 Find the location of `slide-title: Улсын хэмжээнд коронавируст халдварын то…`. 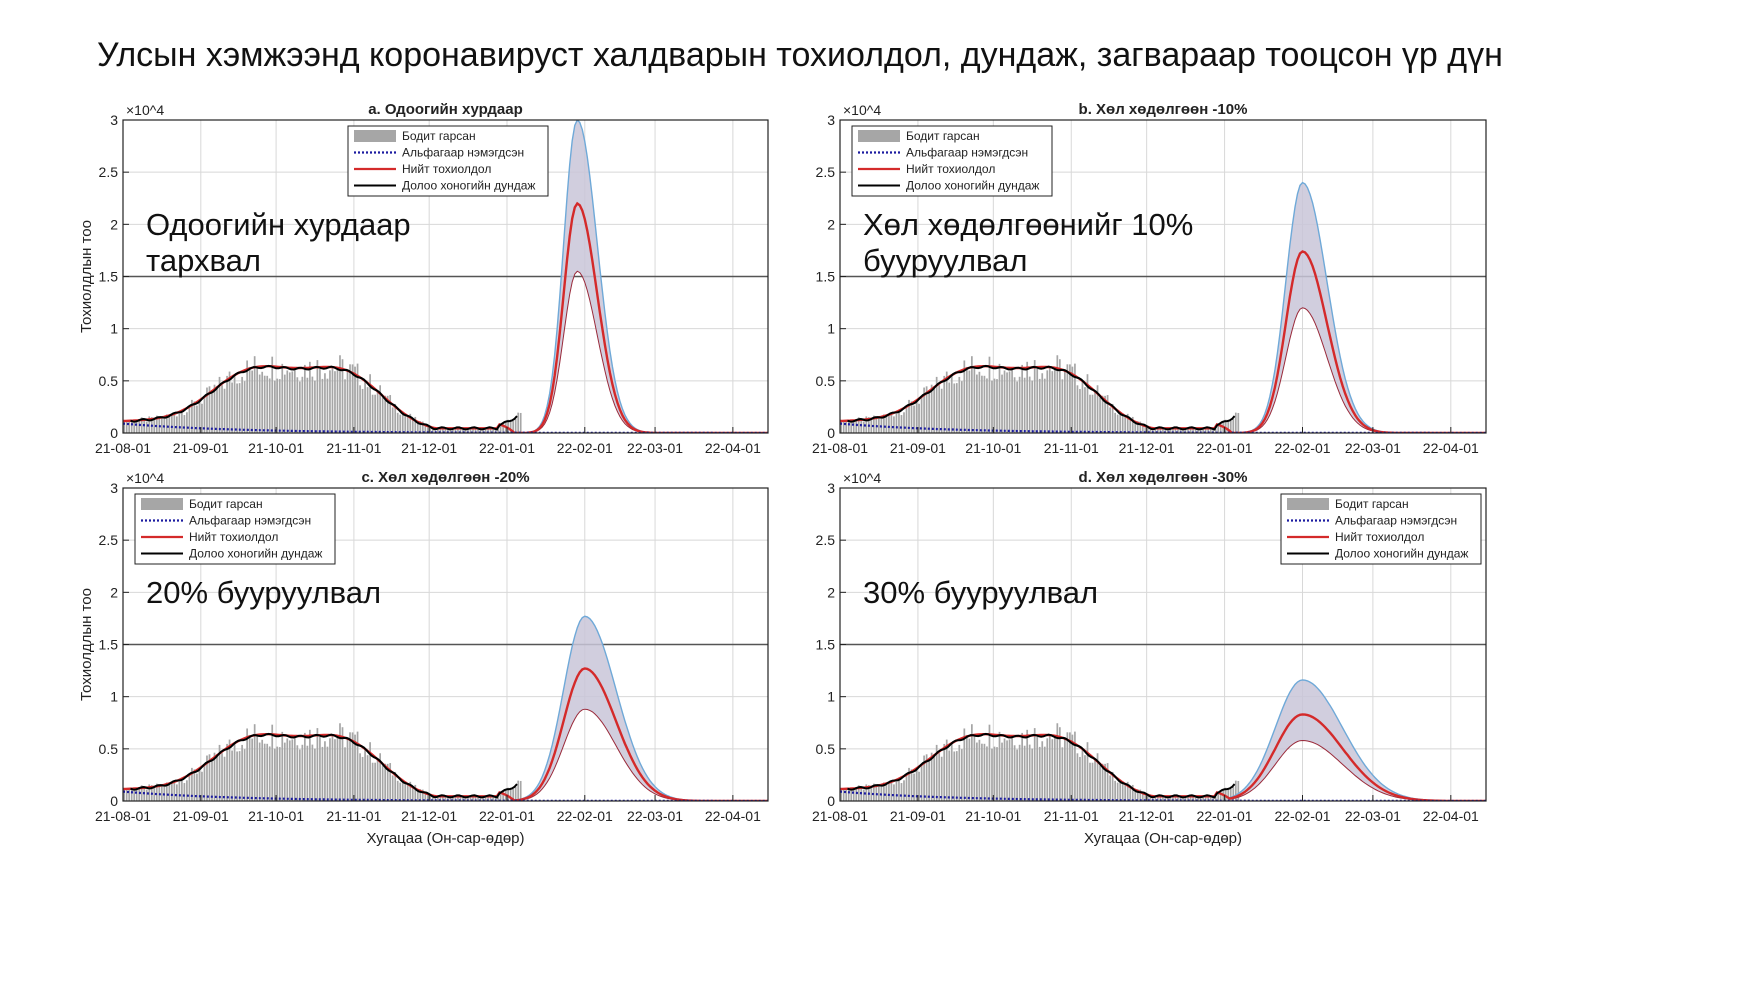

slide-title: Улсын хэмжээнд коронавируст халдварын то… is located at coordinates (800, 55).